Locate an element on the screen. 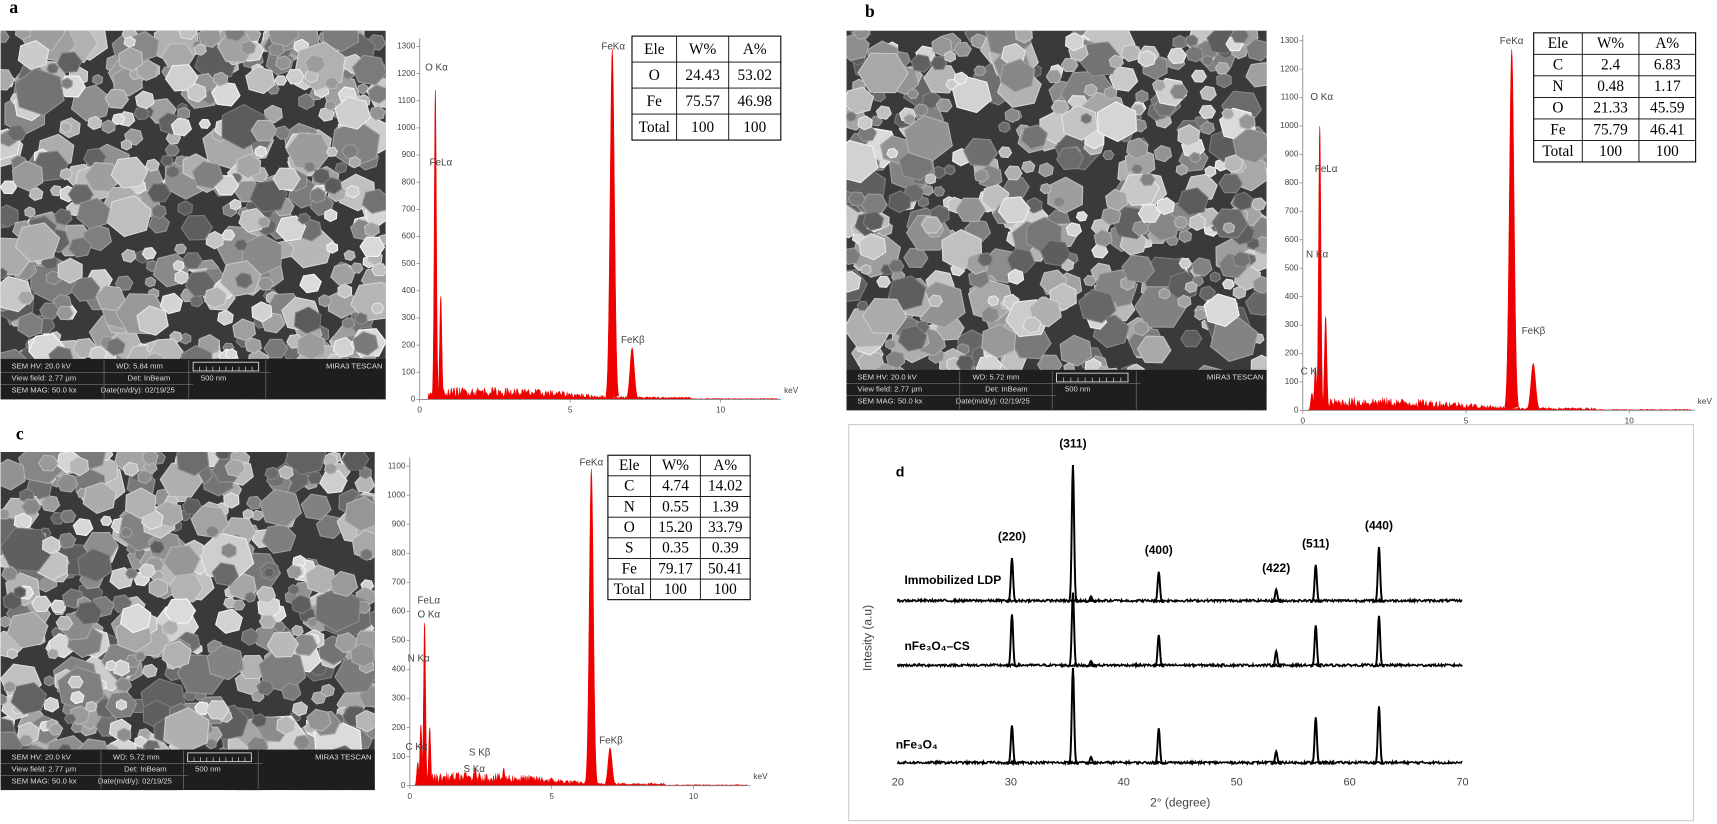  series-name: nFe₃O₄–CS is located at coordinates (936, 646).